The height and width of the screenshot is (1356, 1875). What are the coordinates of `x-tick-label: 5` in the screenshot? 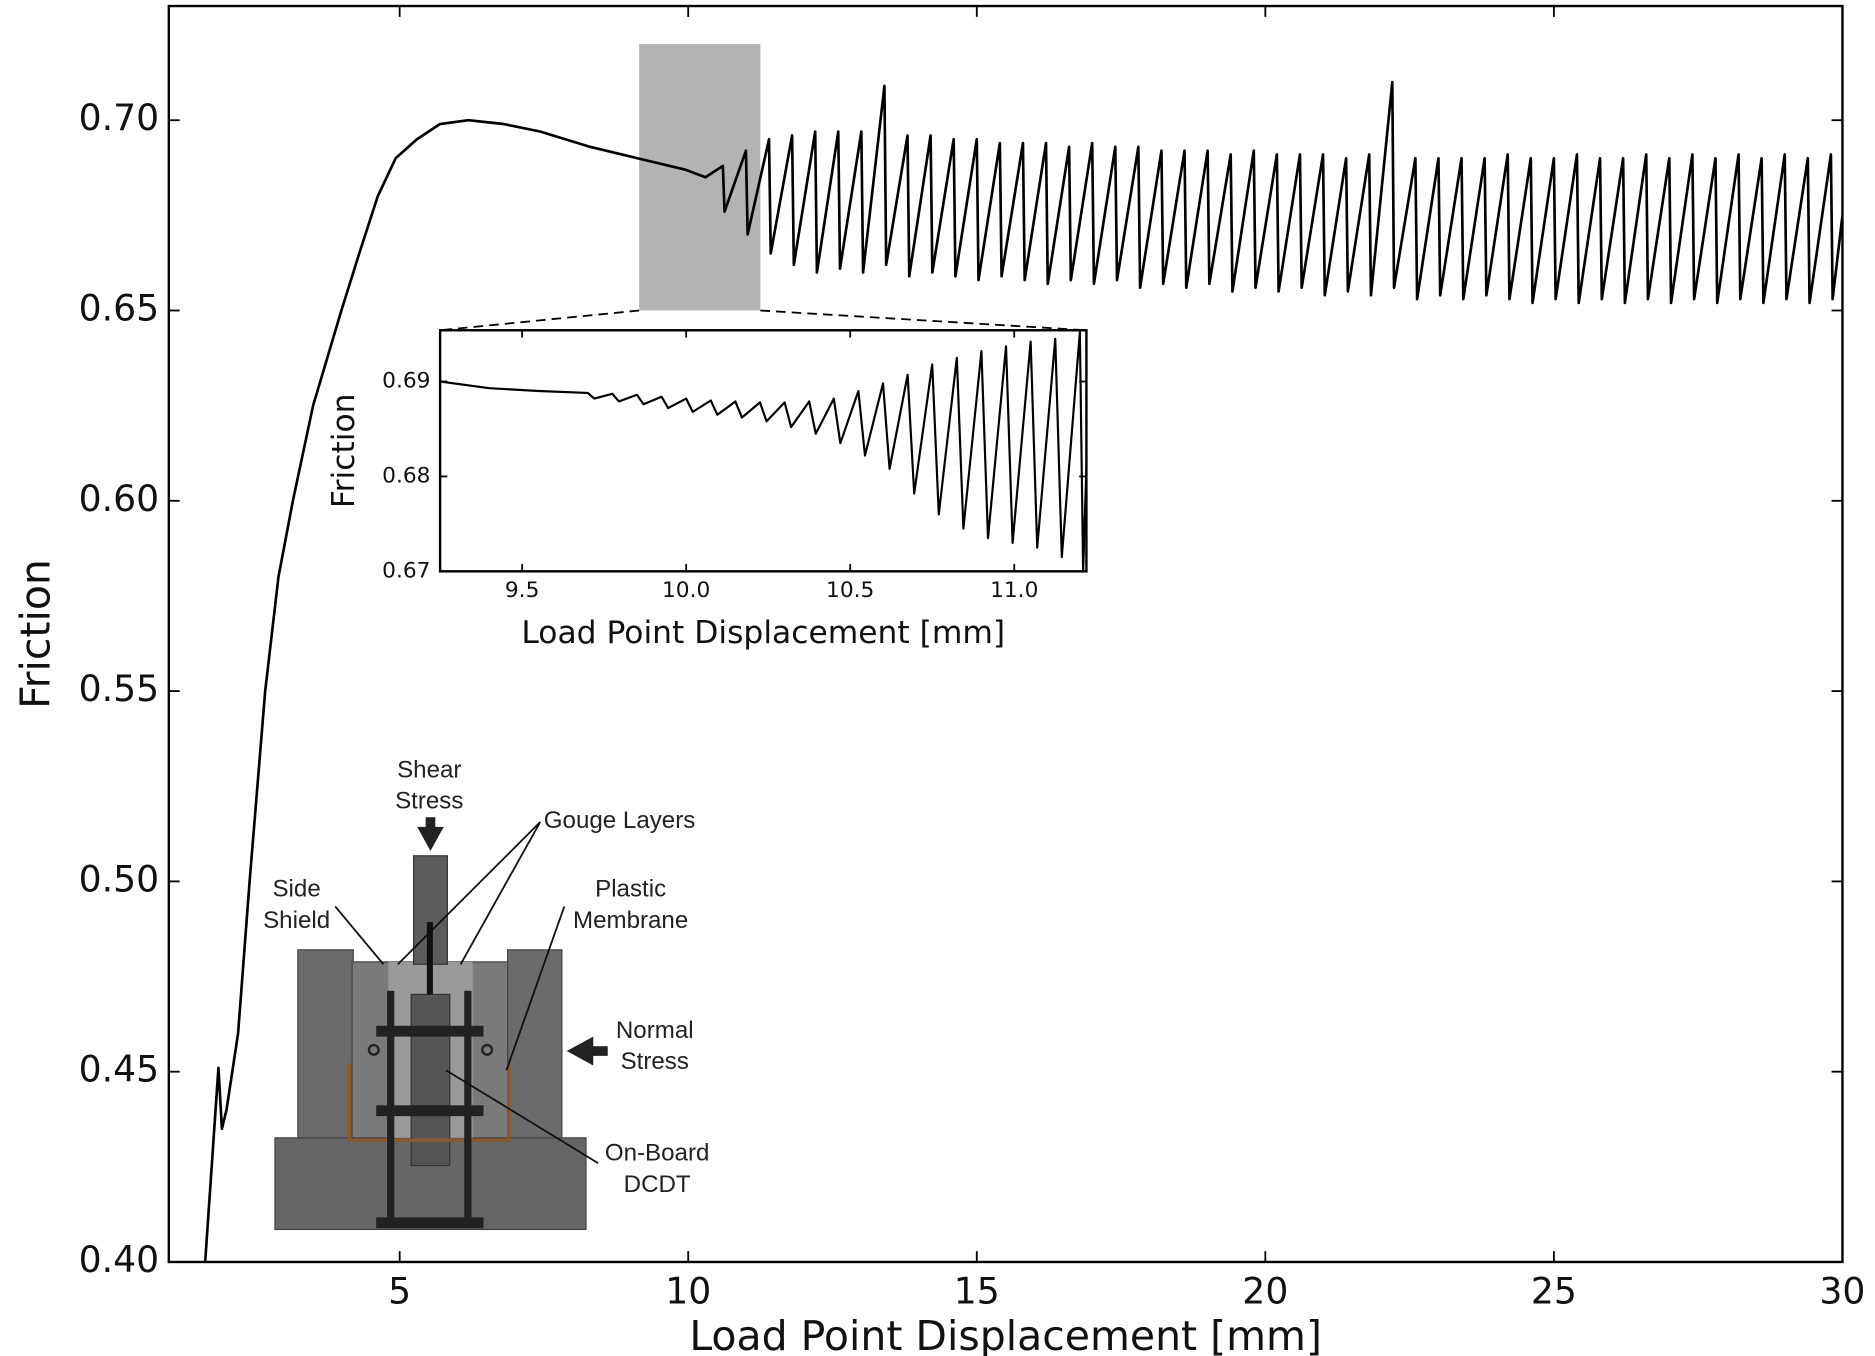 It's located at (399, 1290).